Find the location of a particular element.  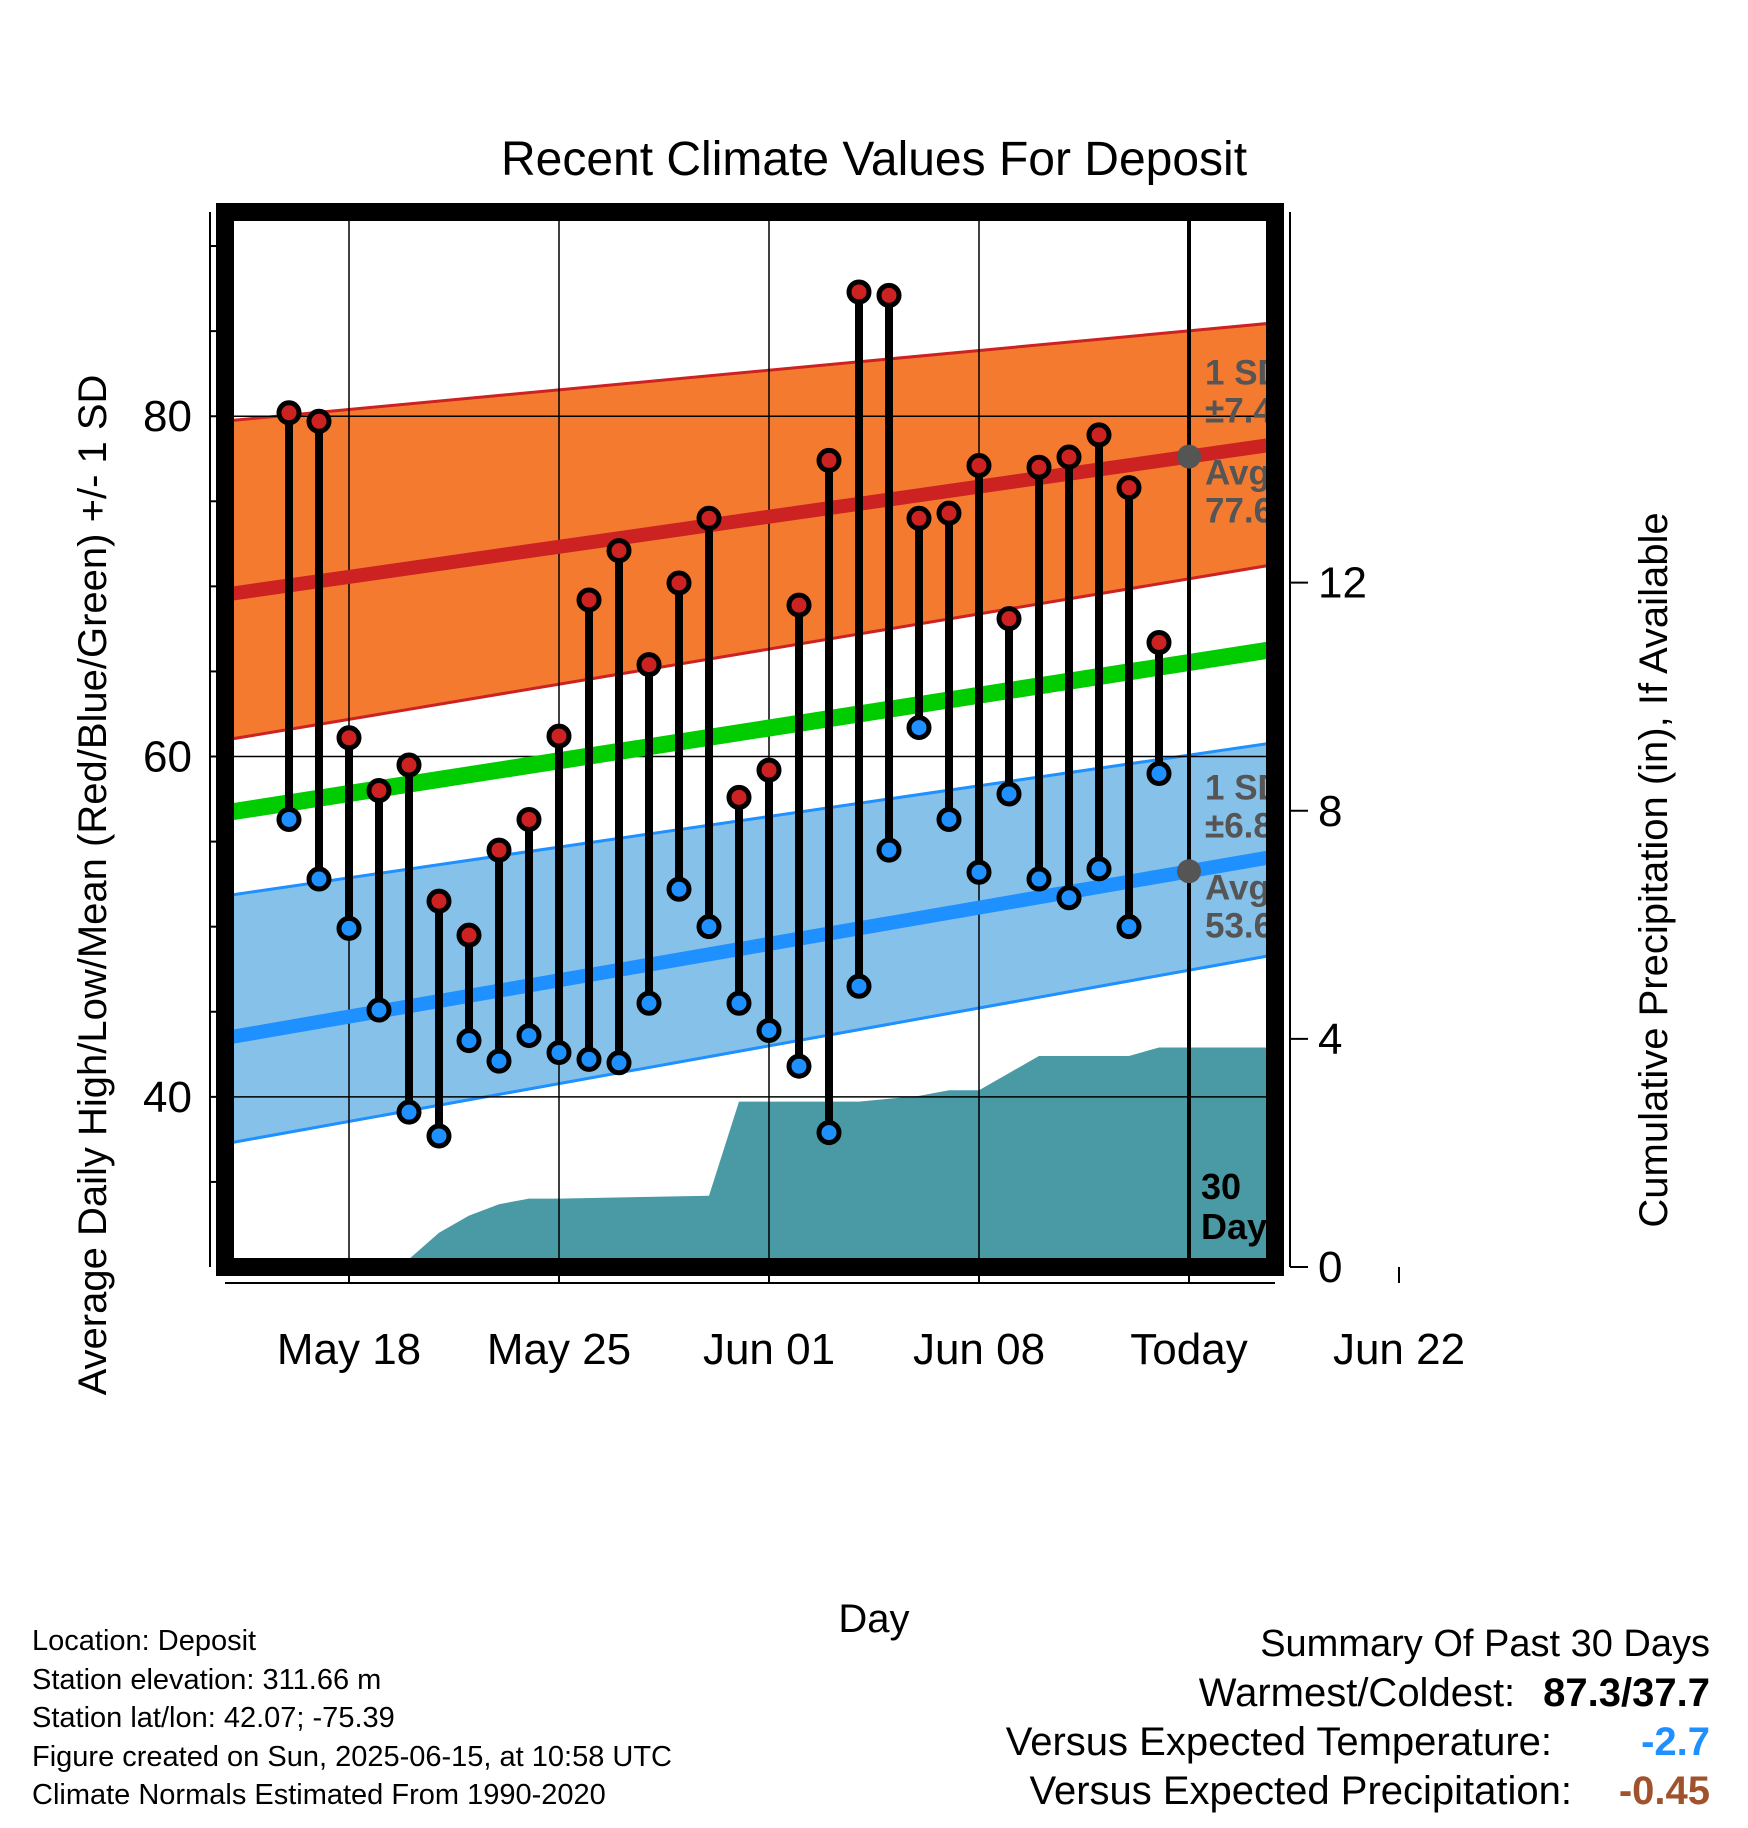

summary-temp-row: Versus Expected Temperature: -2.7 is located at coordinates (1358, 1742).